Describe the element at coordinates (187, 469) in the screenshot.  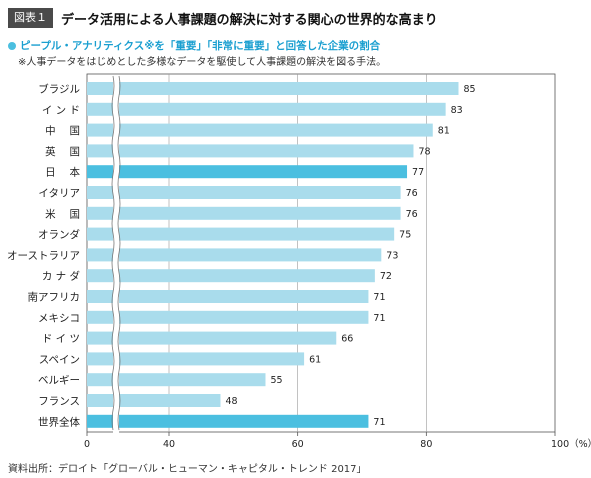
I see `source-note: 資料出所：デロイト「グローバル・ヒューマン・キャピタル・トレンド 2017」` at that location.